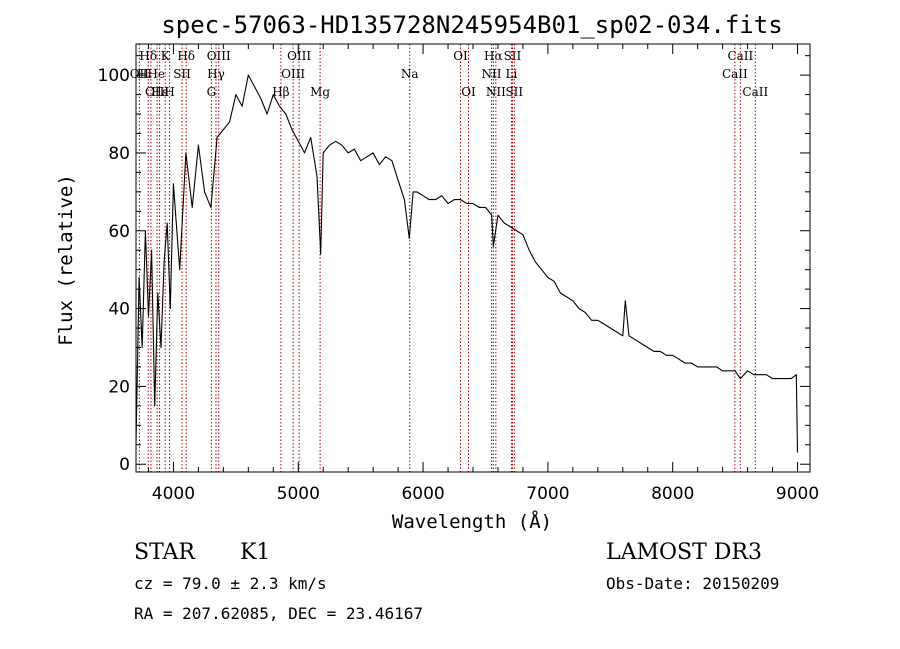 Image resolution: width=900 pixels, height=649 pixels. Describe the element at coordinates (755, 92) in the screenshot. I see `line-marker-label-27: CaII` at that location.